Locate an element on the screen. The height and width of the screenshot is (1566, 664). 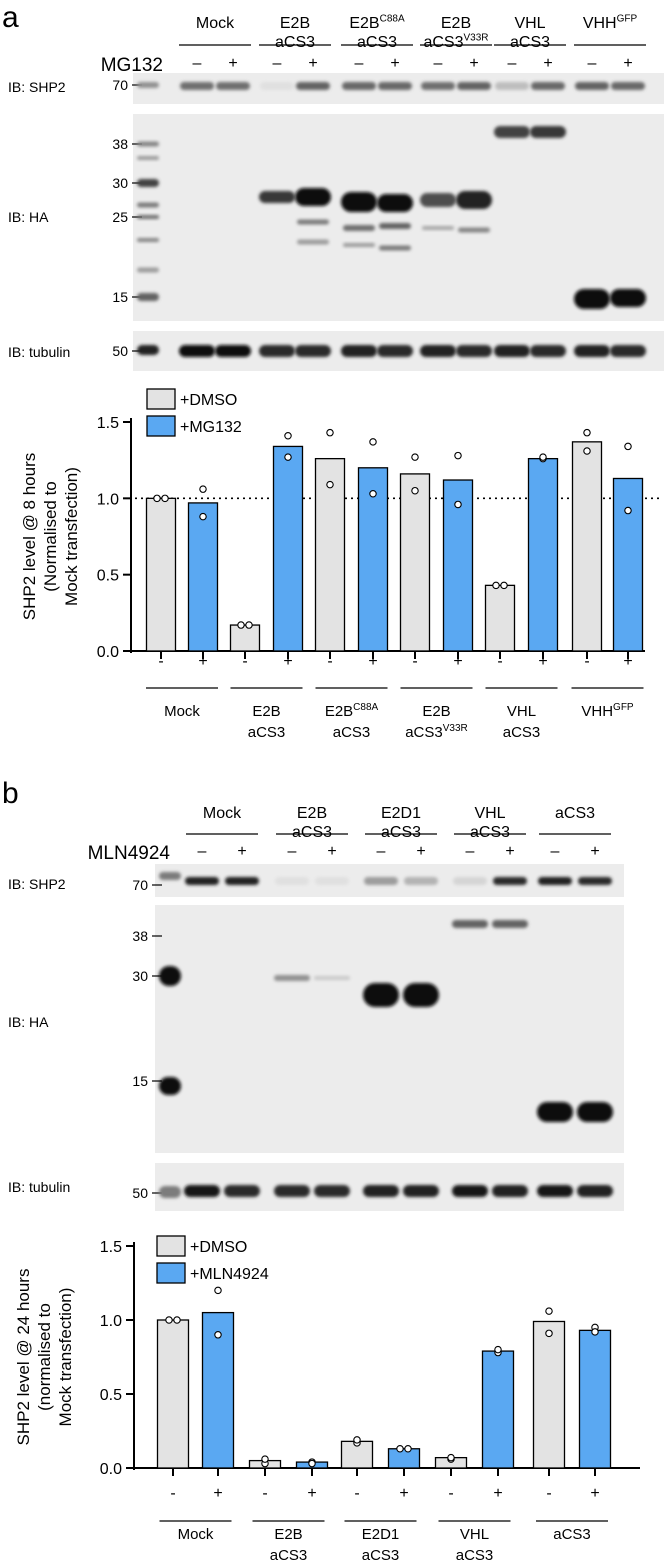
mw-marker: 50 is located at coordinates (140, 1193).